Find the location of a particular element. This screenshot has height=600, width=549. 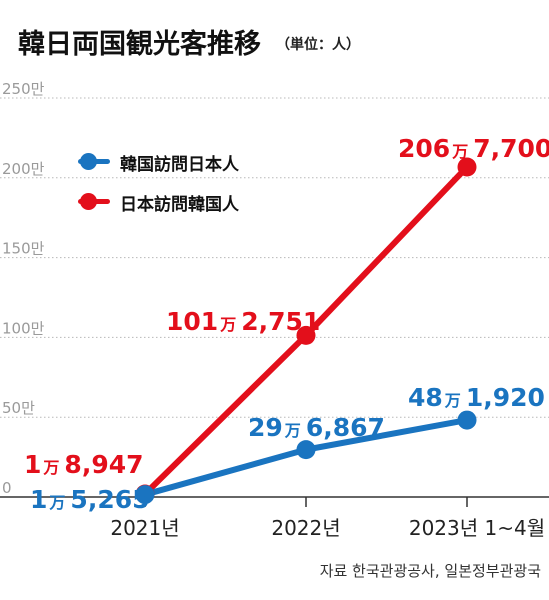

legend-item-red: 日本訪問韓国人 is located at coordinates (218, 210).